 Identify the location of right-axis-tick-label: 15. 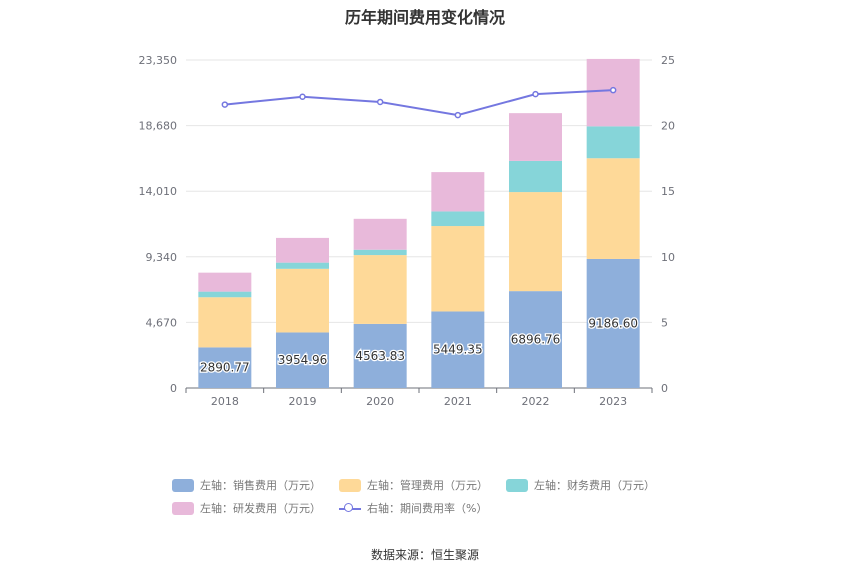
(668, 191).